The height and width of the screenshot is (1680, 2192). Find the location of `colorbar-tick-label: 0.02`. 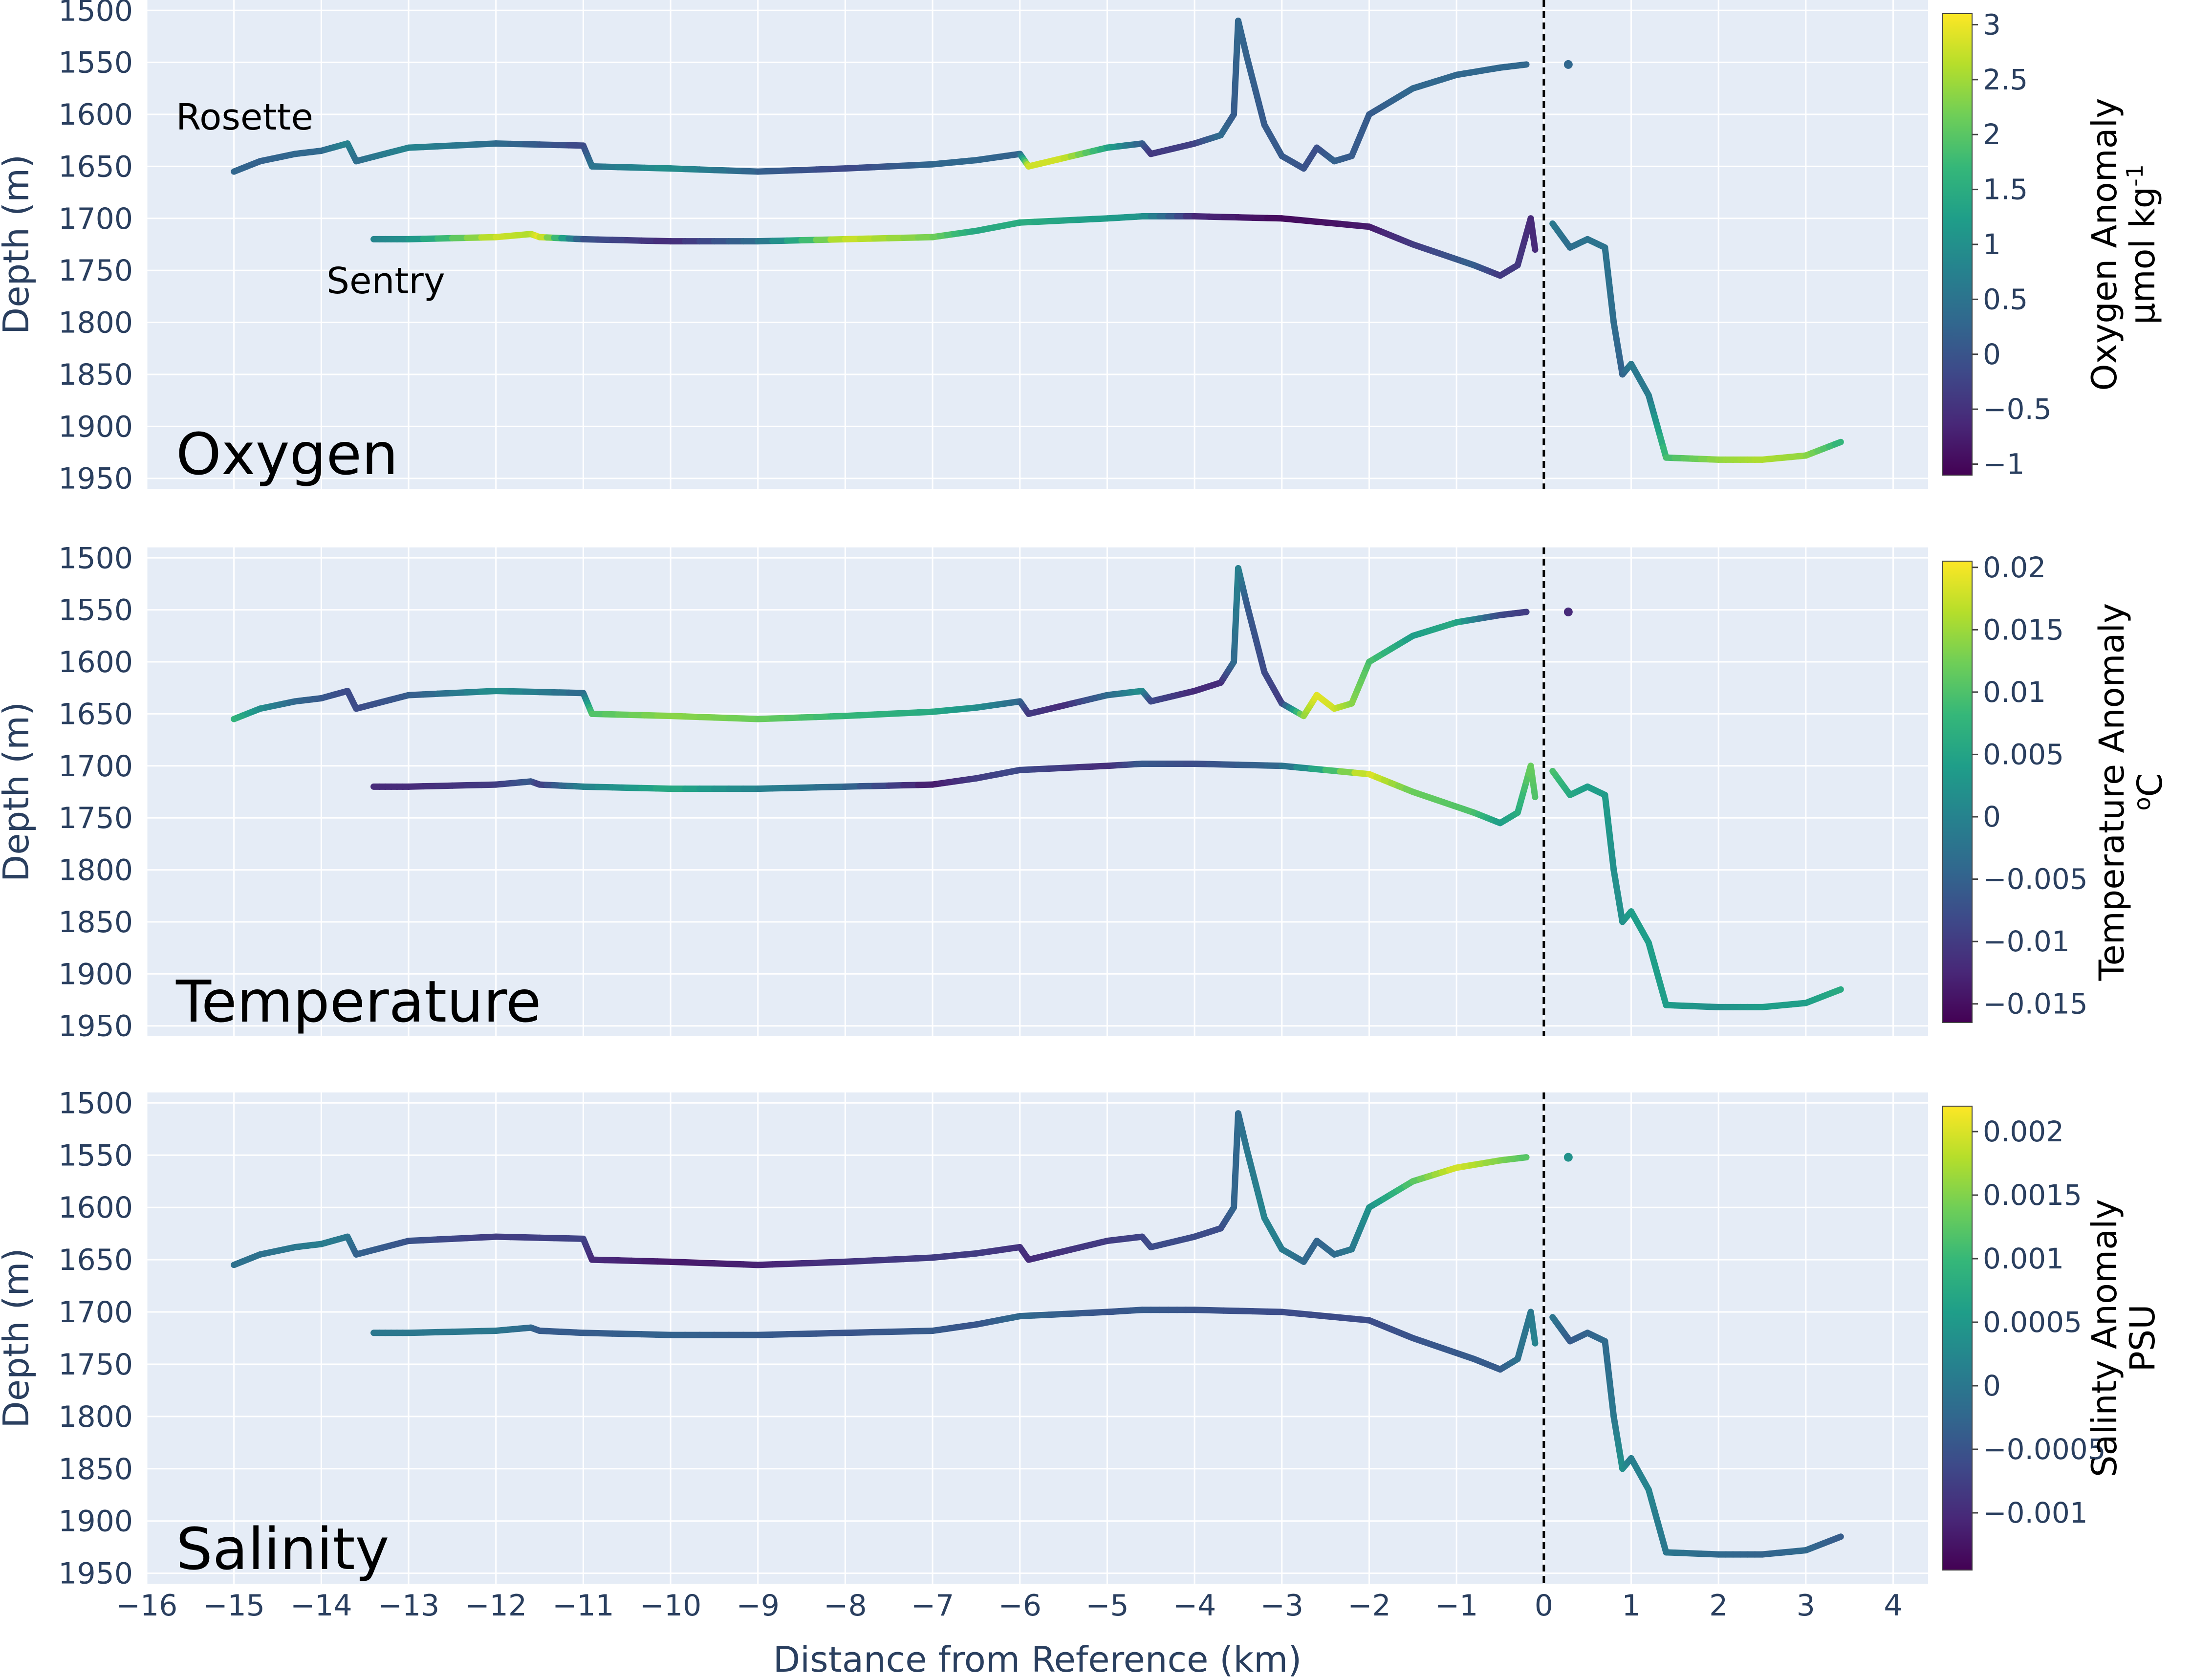

colorbar-tick-label: 0.02 is located at coordinates (2015, 567).